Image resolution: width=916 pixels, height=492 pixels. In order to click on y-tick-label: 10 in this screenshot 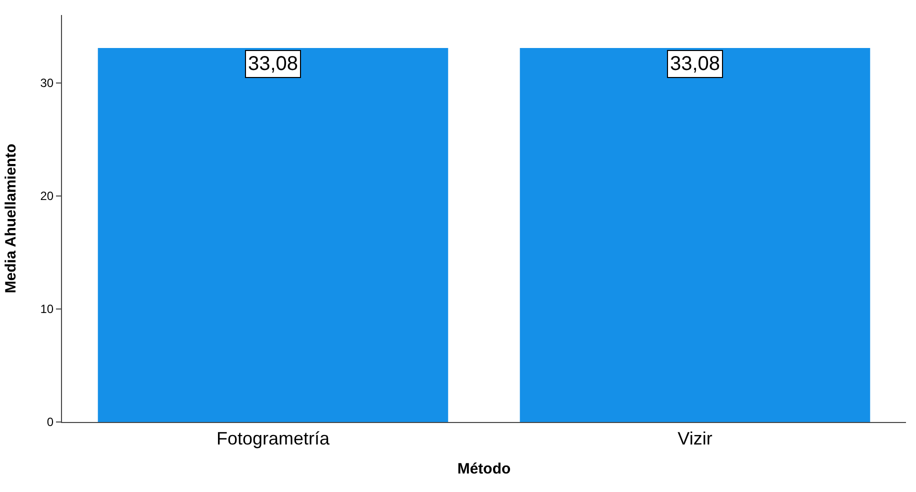, I will do `click(47, 309)`.